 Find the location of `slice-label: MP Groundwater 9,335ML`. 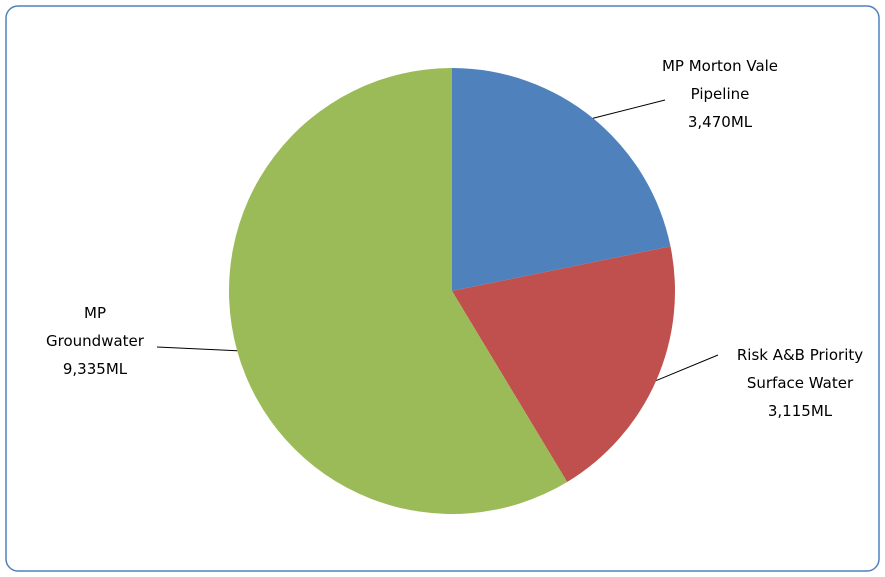

slice-label: MP Groundwater 9,335ML is located at coordinates (95, 341).